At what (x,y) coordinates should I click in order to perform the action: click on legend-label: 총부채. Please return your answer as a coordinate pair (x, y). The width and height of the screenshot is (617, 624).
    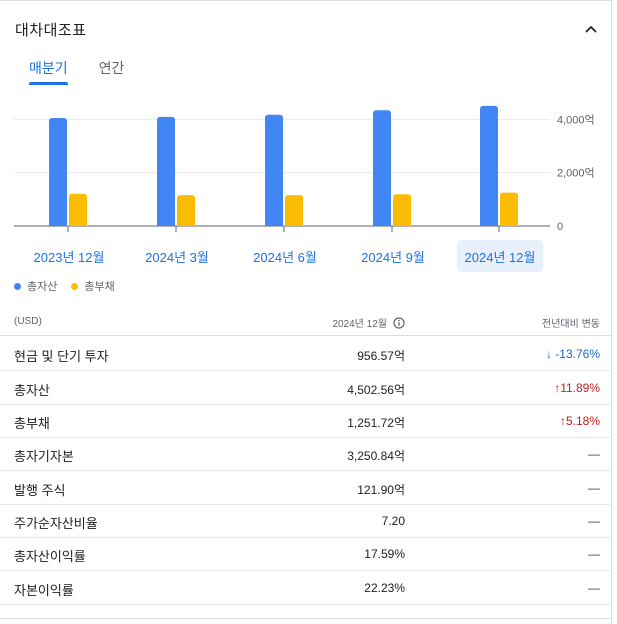
    Looking at the image, I should click on (99, 287).